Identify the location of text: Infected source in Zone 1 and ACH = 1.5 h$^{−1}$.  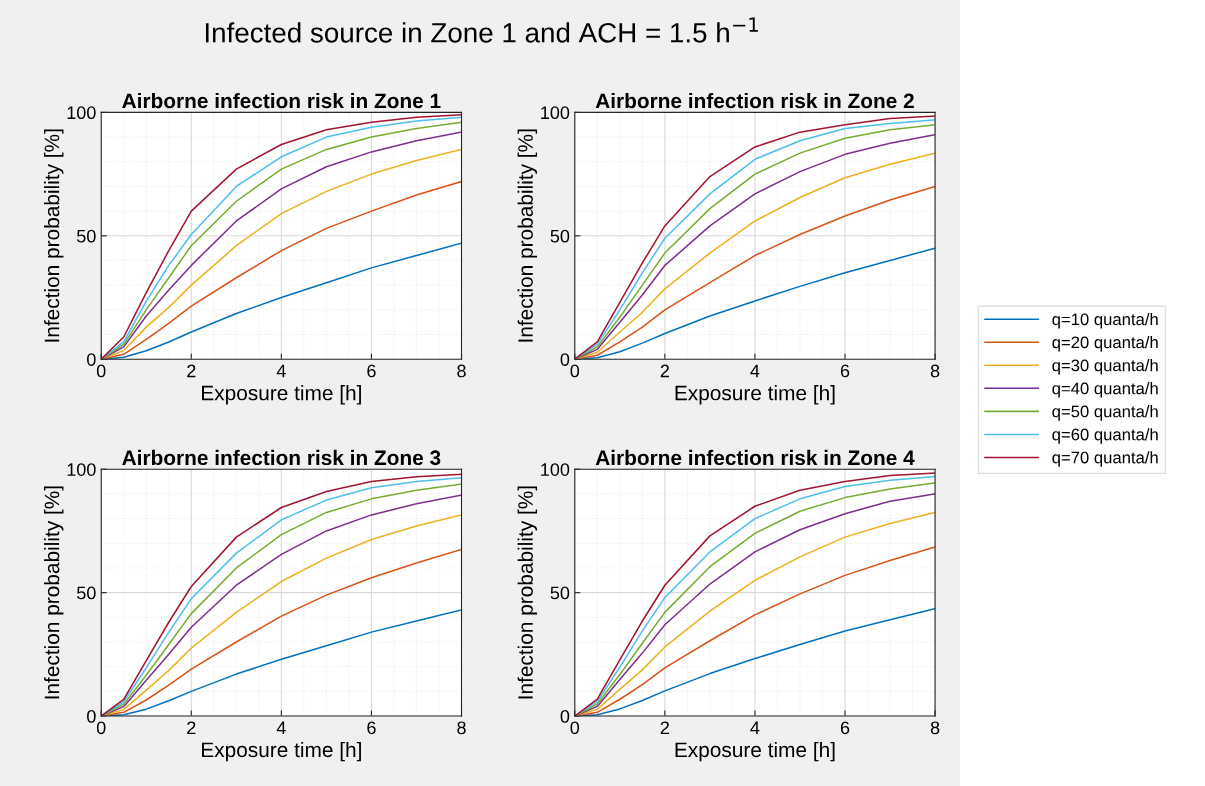
(481, 30).